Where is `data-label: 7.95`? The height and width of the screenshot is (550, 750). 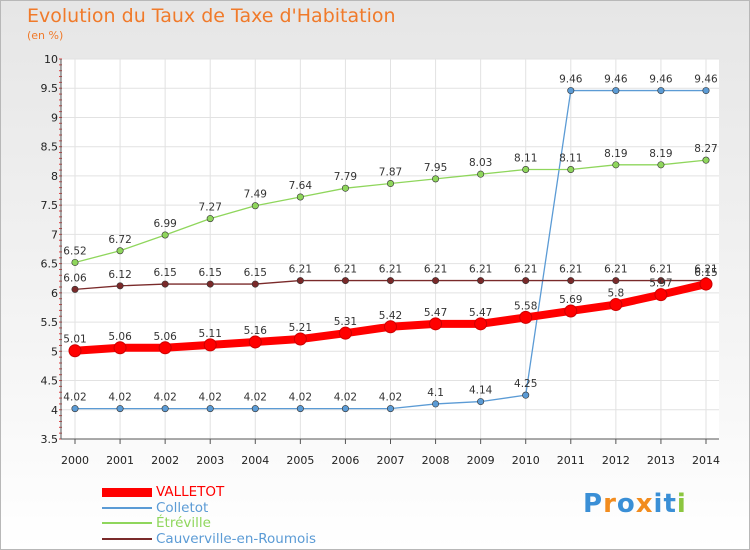
data-label: 7.95 is located at coordinates (435, 168).